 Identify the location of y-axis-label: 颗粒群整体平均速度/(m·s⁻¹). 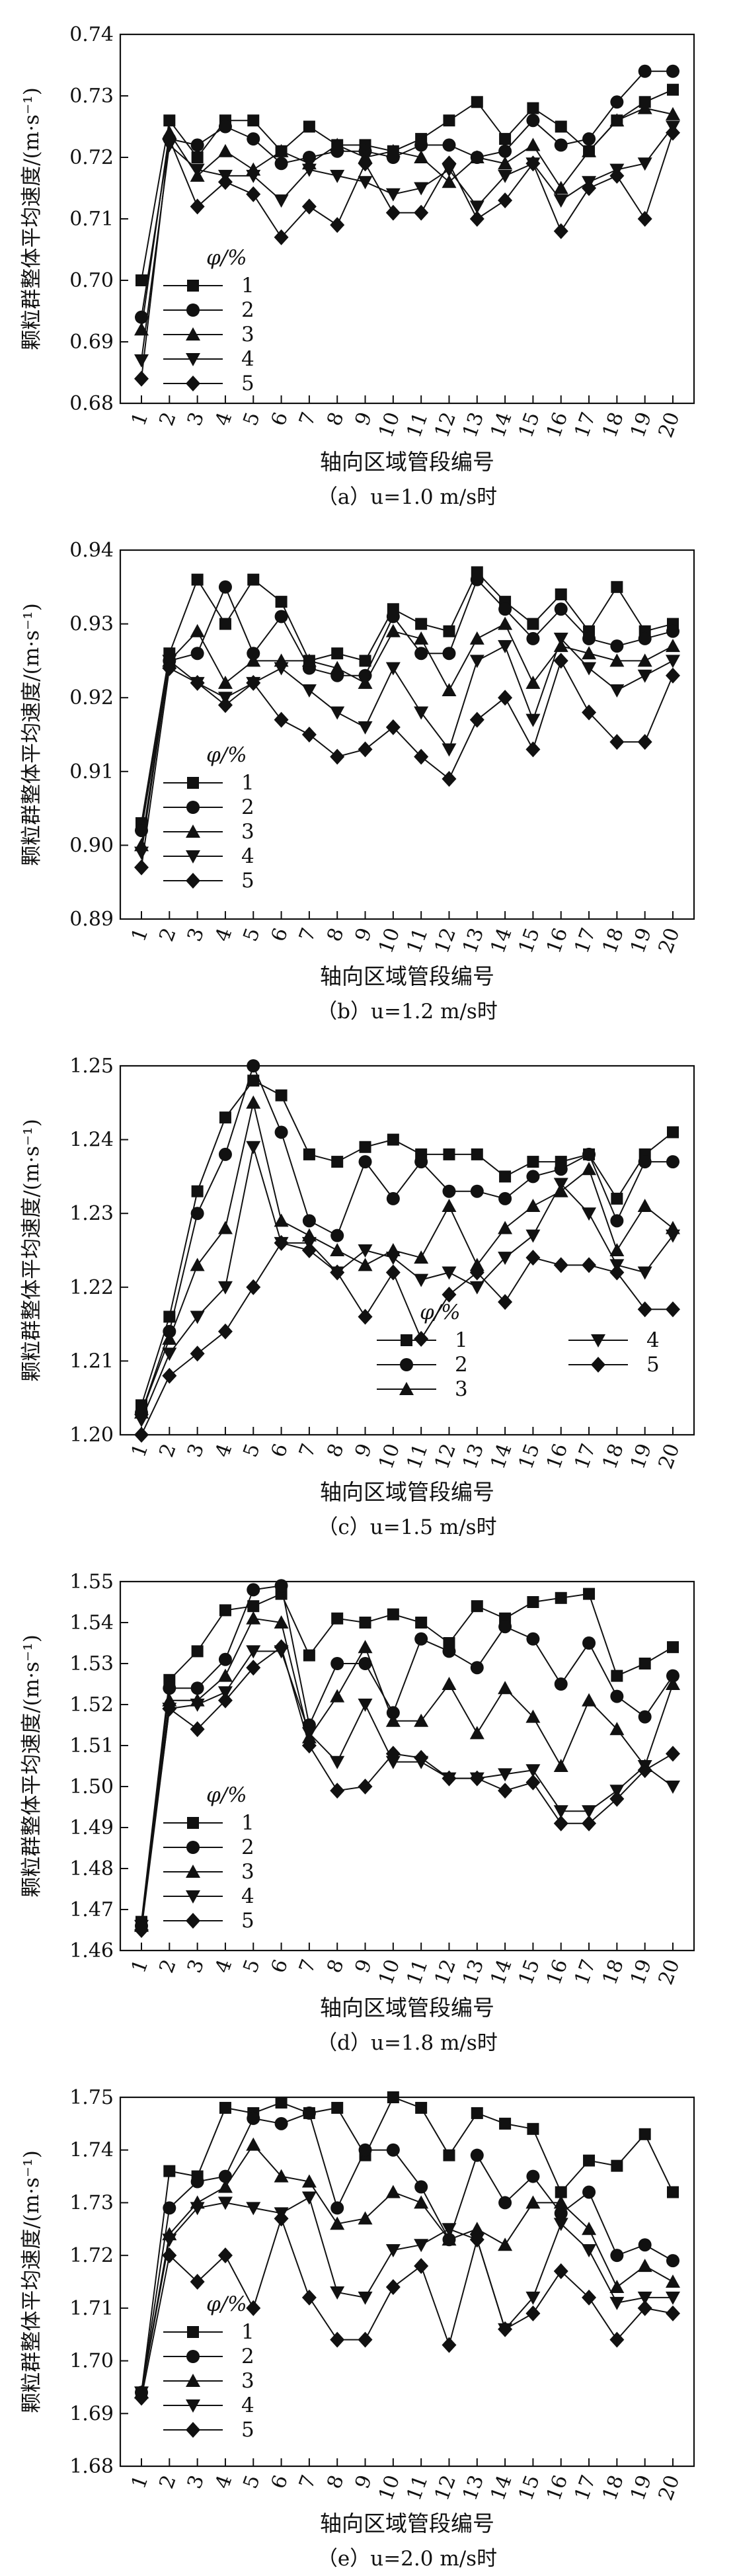
(32, 1251).